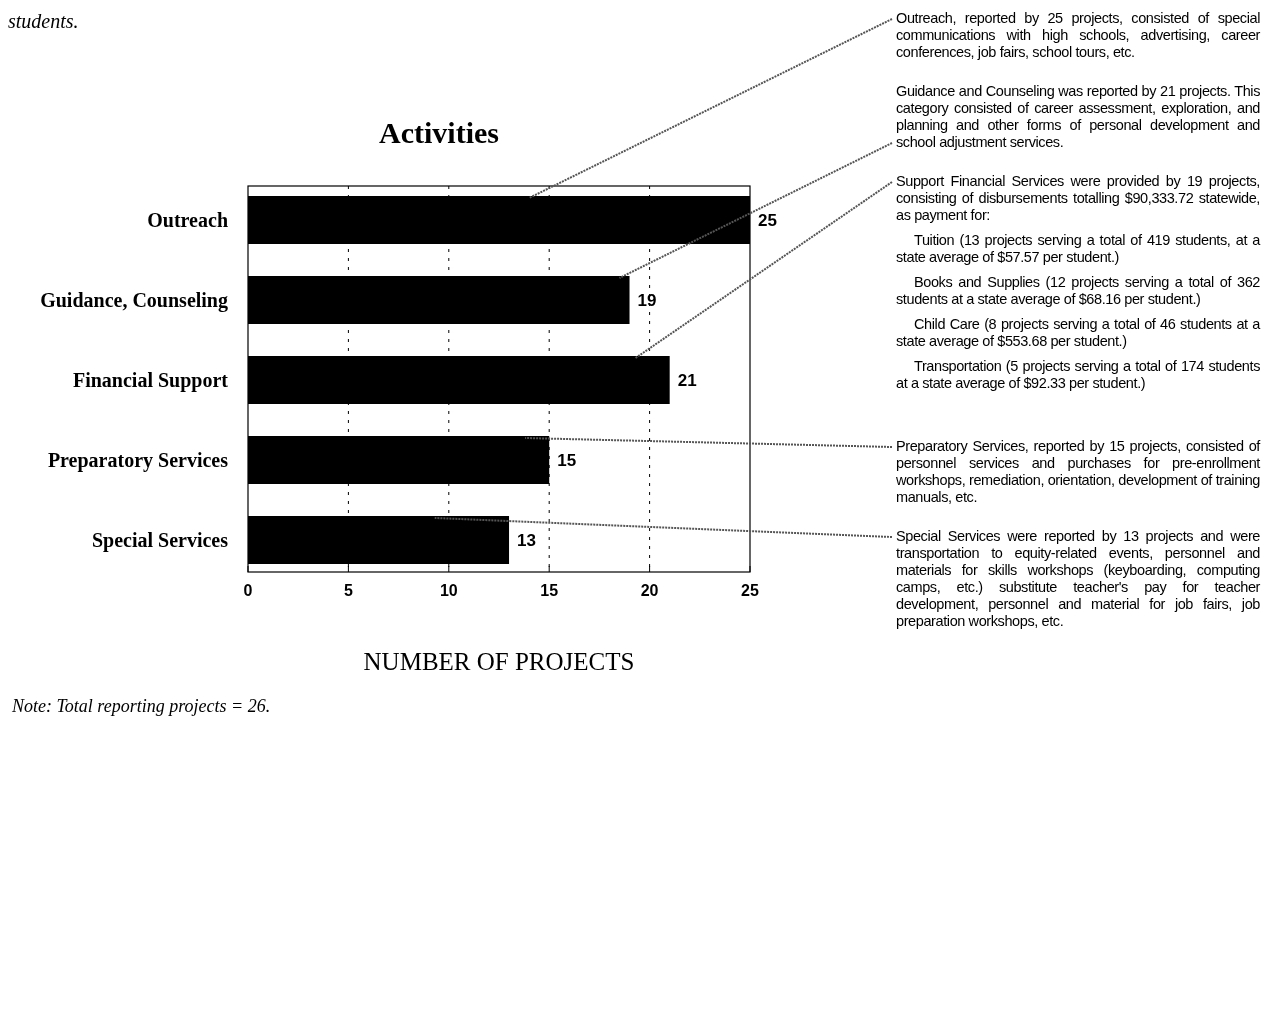 The image size is (1266, 1010). I want to click on y-tick-label: Guidance, Counseling, so click(134, 300).